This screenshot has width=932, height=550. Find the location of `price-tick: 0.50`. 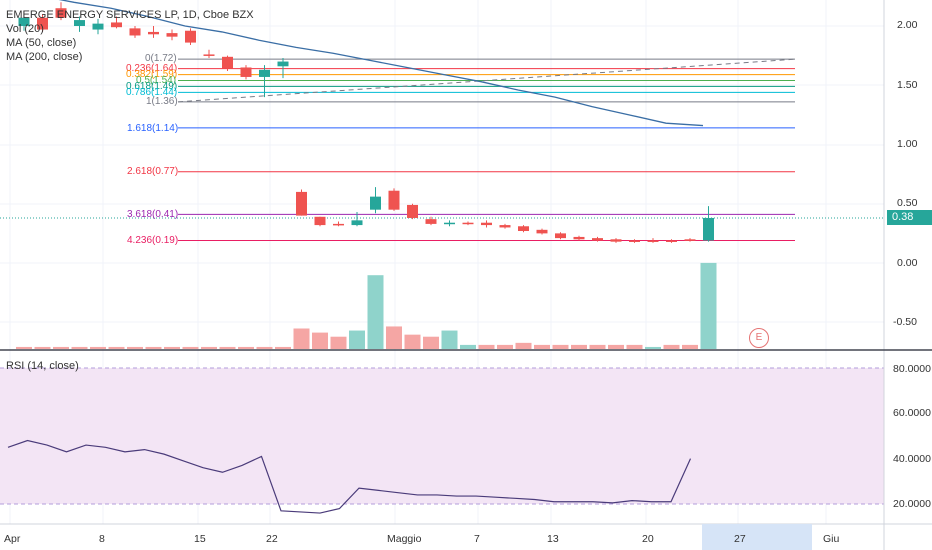

price-tick: 0.50 is located at coordinates (907, 203).